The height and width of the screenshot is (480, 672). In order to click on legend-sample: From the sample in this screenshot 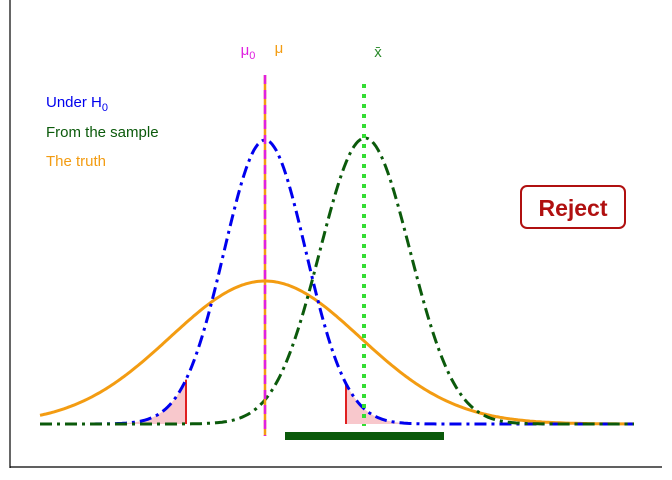, I will do `click(102, 132)`.